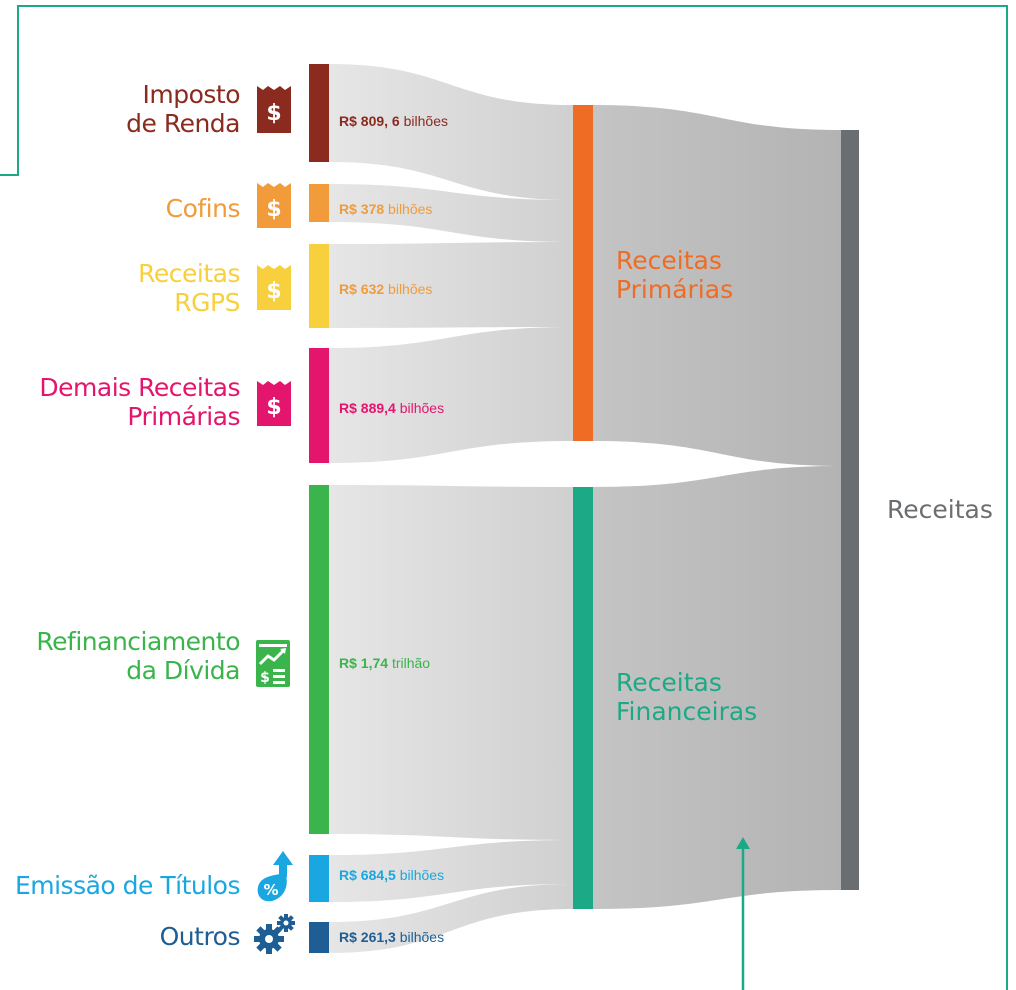 The height and width of the screenshot is (990, 1016). What do you see at coordinates (583, 273) in the screenshot?
I see `bar-primarias` at bounding box center [583, 273].